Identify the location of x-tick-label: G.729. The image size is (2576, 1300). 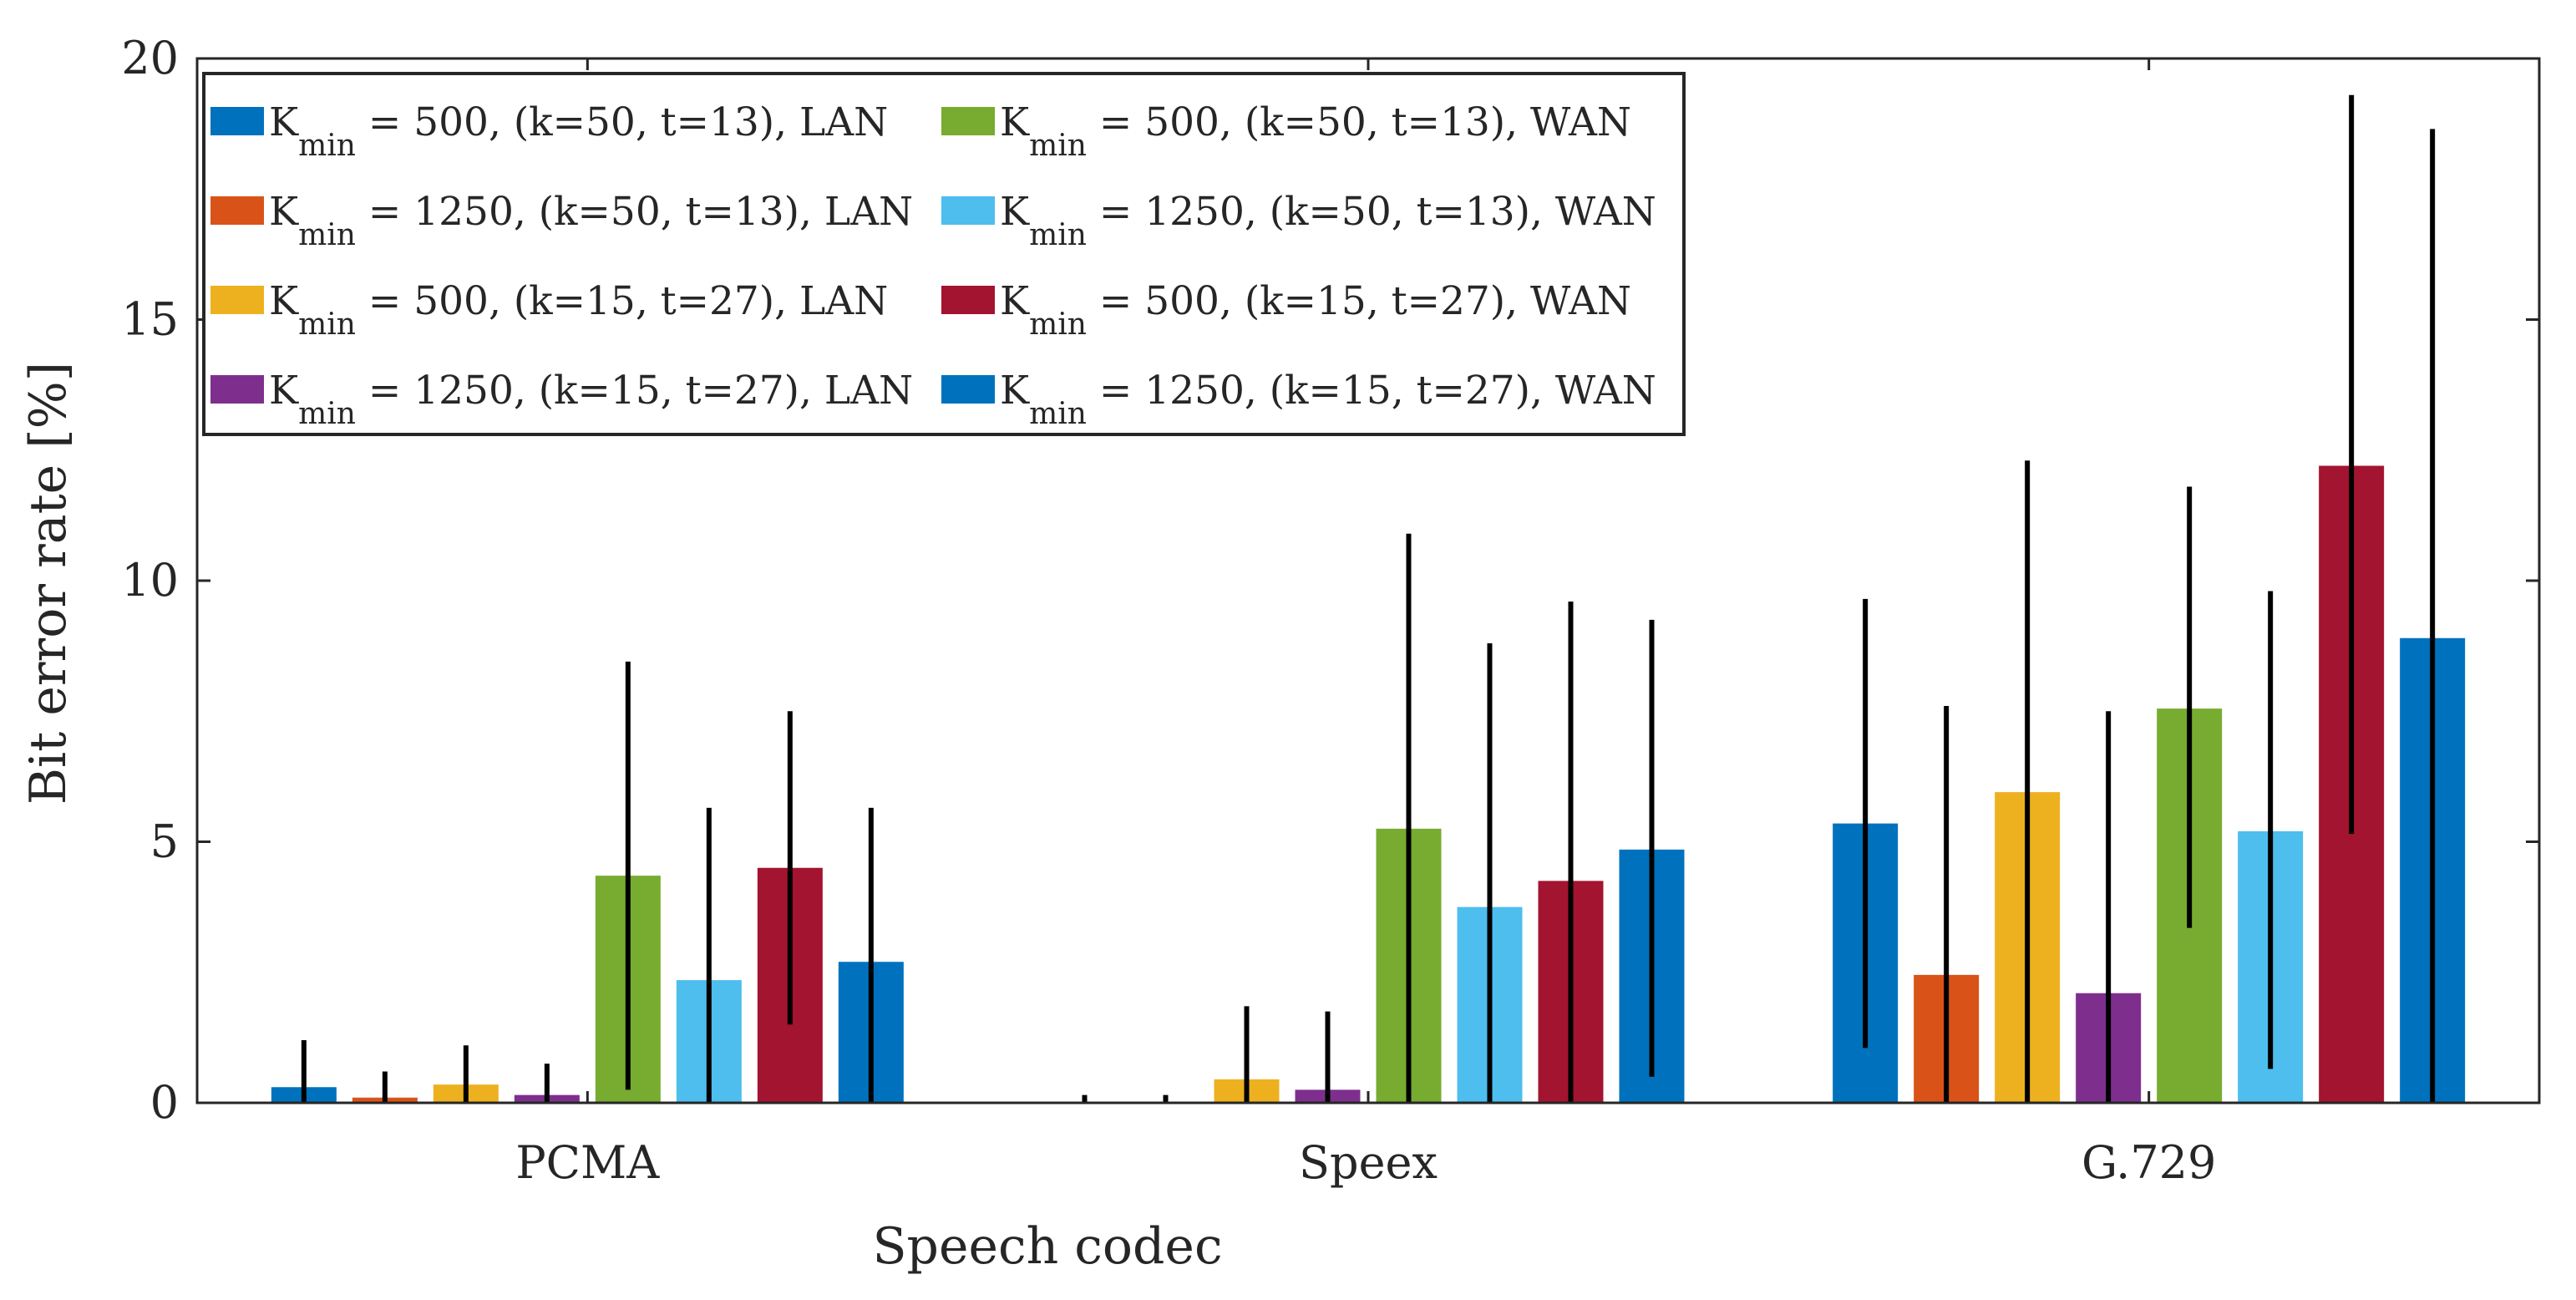
(2149, 1162).